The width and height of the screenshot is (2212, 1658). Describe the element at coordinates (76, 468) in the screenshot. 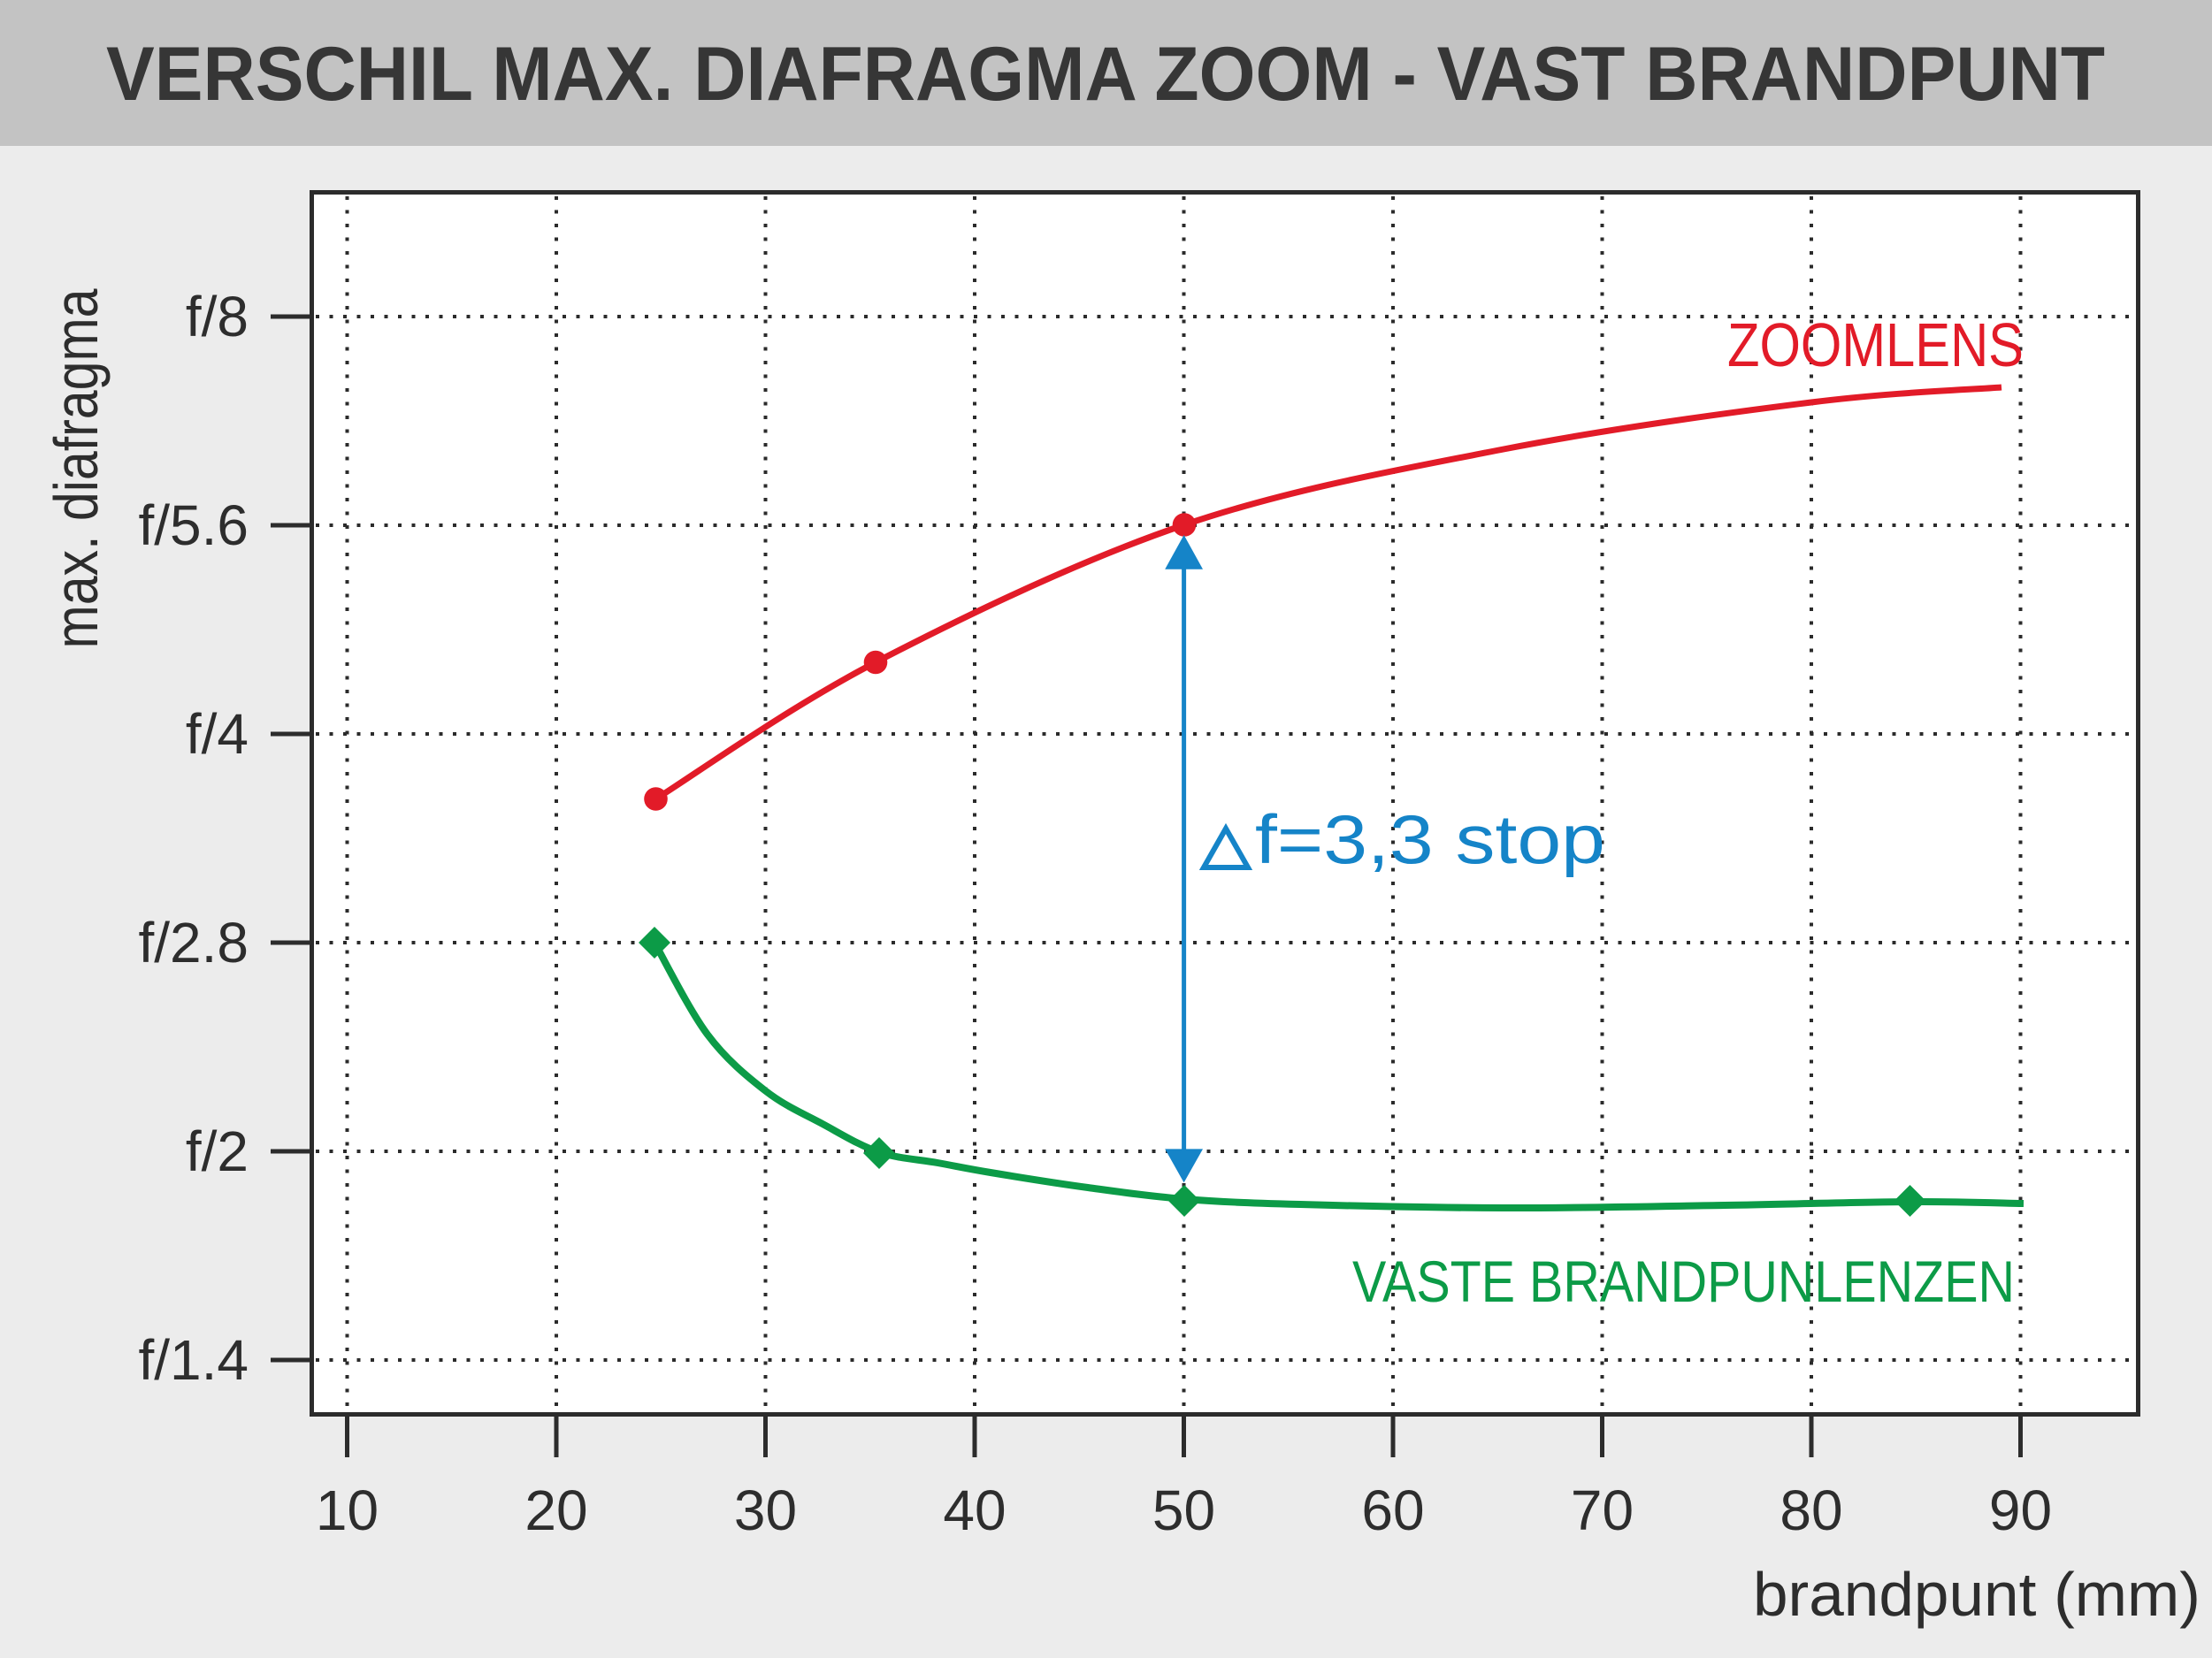

I see `svg-text: max. diafragma` at that location.